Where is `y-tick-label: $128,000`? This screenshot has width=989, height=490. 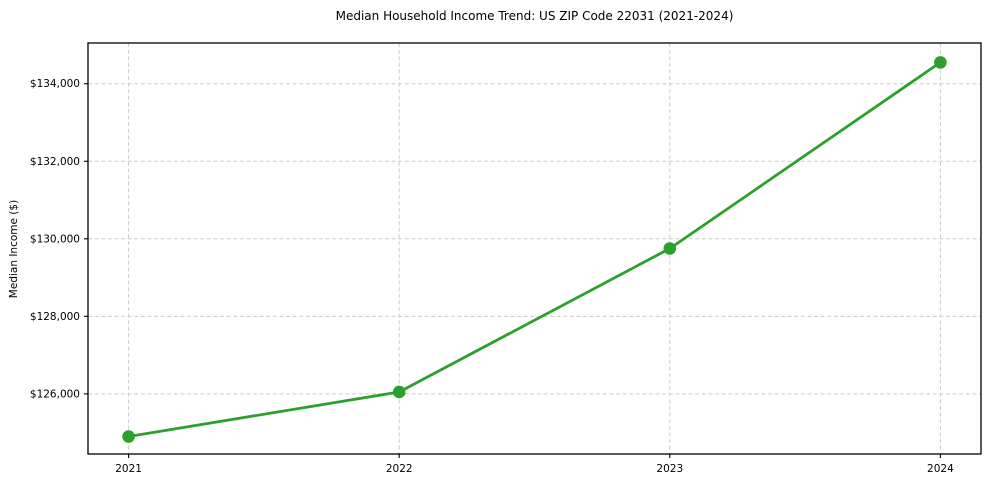 y-tick-label: $128,000 is located at coordinates (55, 317).